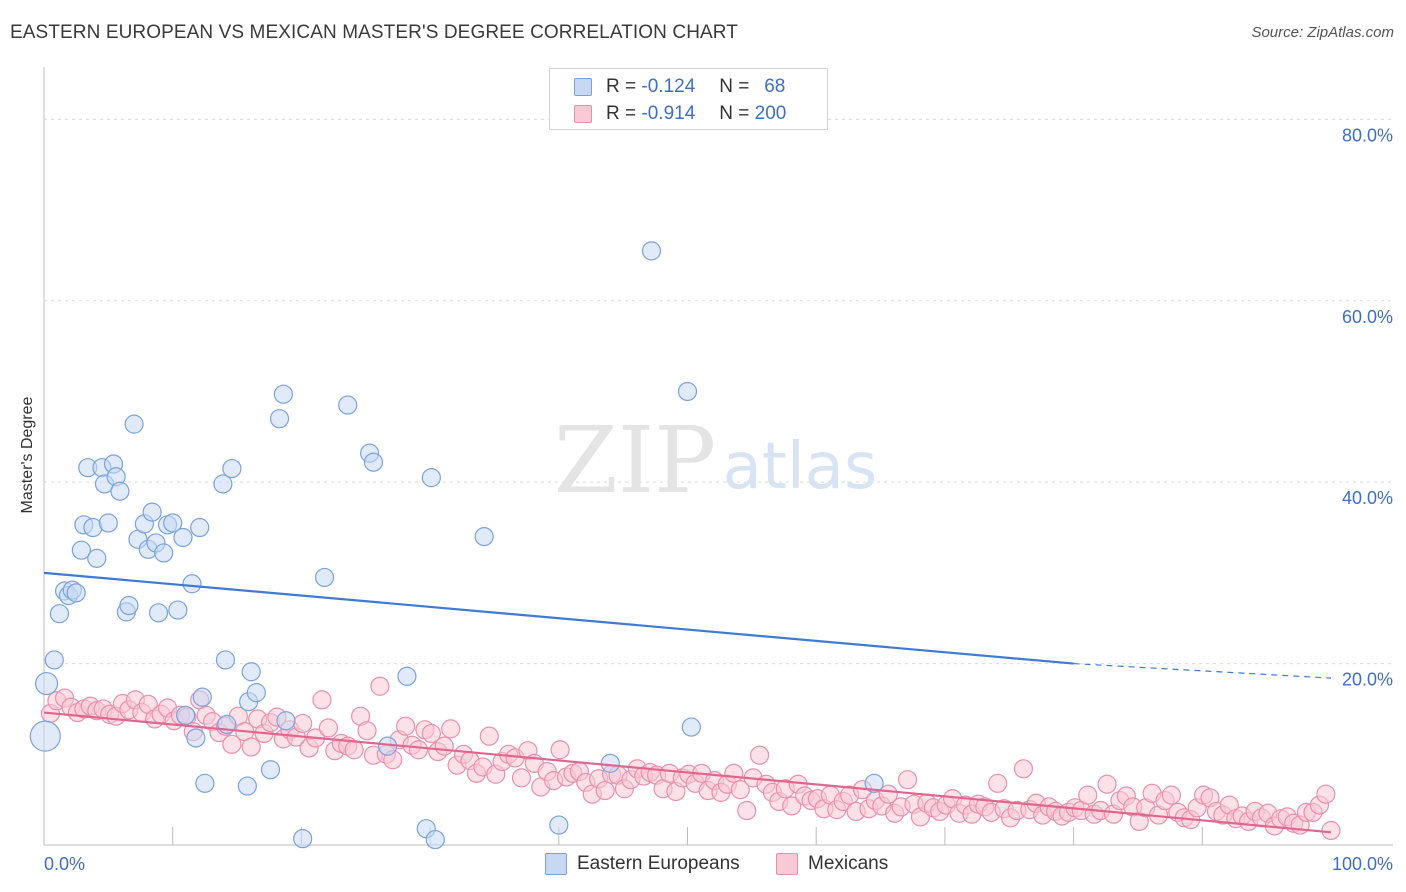  I want to click on y-tick-label: 40.0%, so click(1367, 498).